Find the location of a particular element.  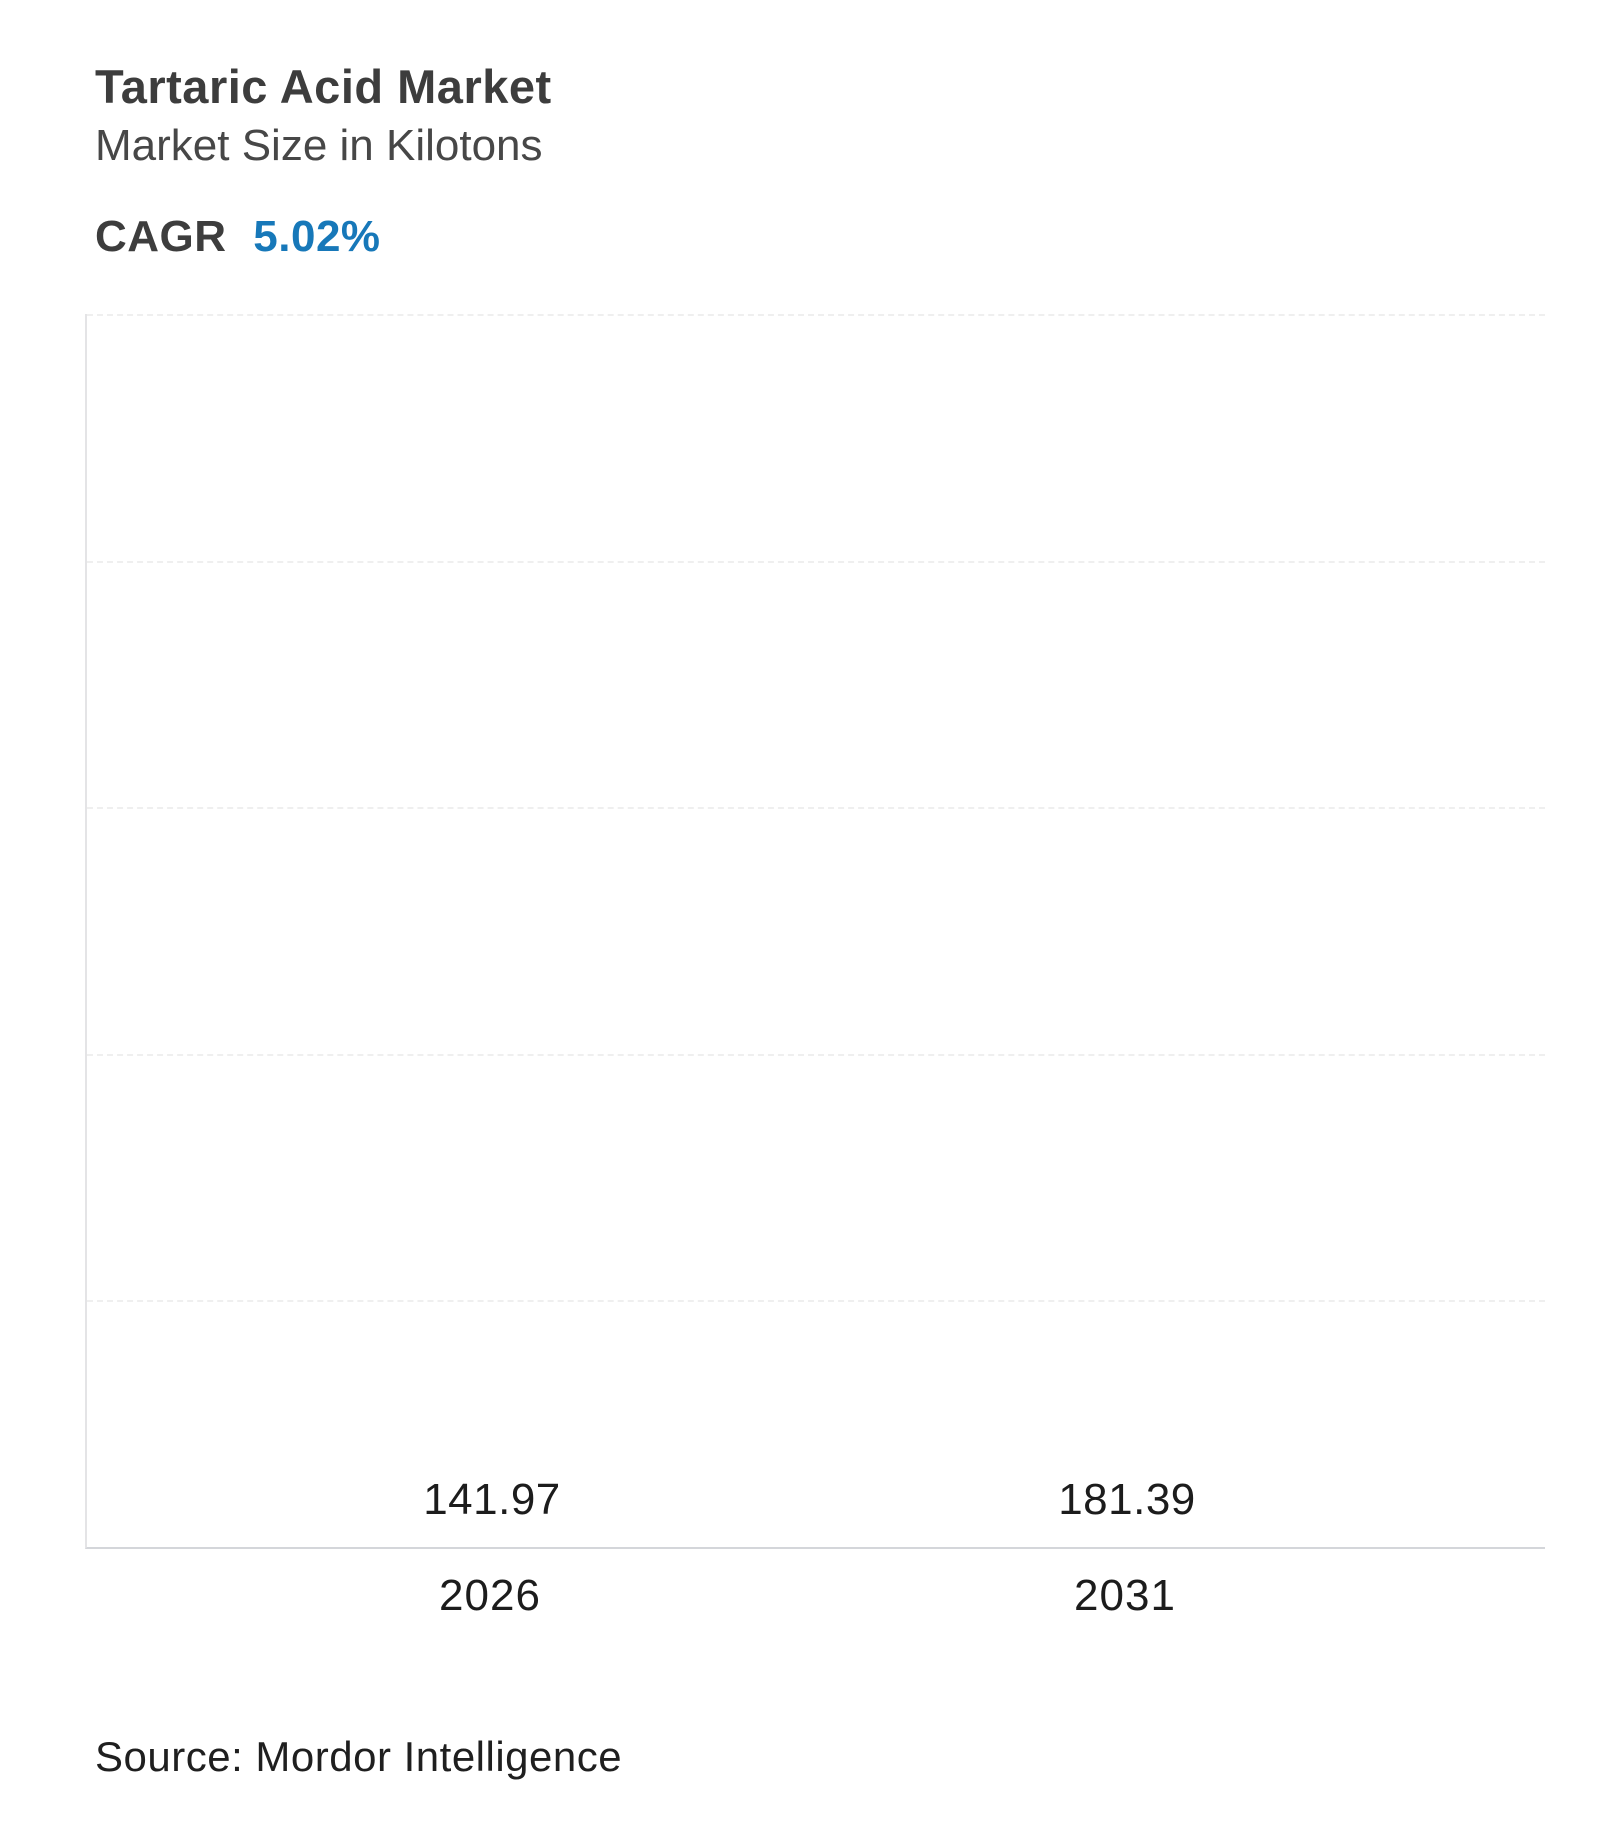

bar-group-2026: 141.97 is located at coordinates (492, 1511).